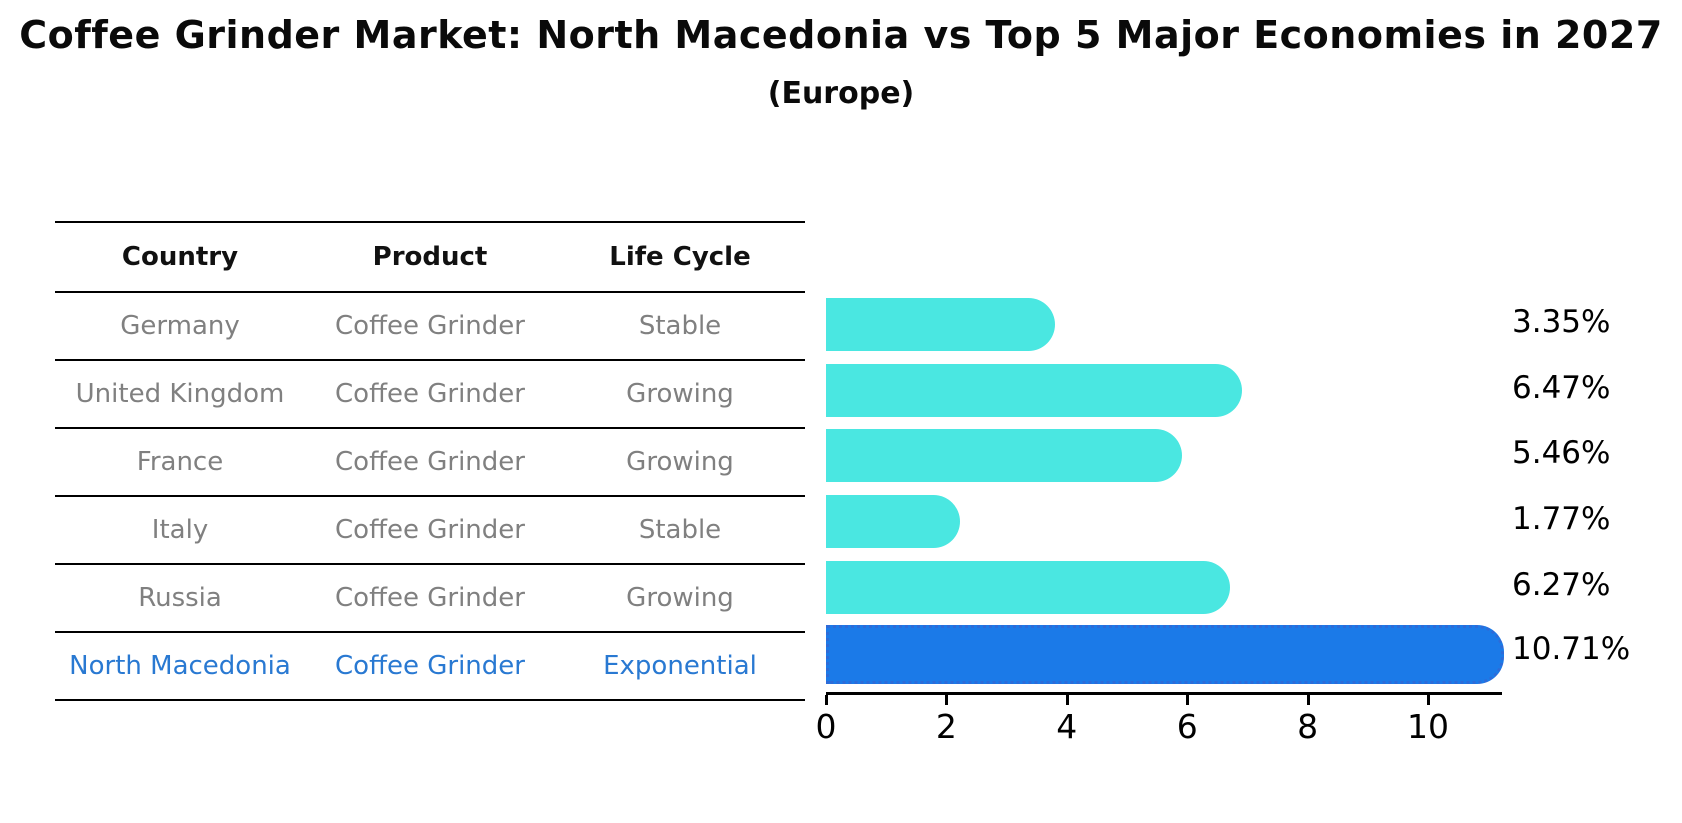  I want to click on x-tick-label-0: 0, so click(826, 726).